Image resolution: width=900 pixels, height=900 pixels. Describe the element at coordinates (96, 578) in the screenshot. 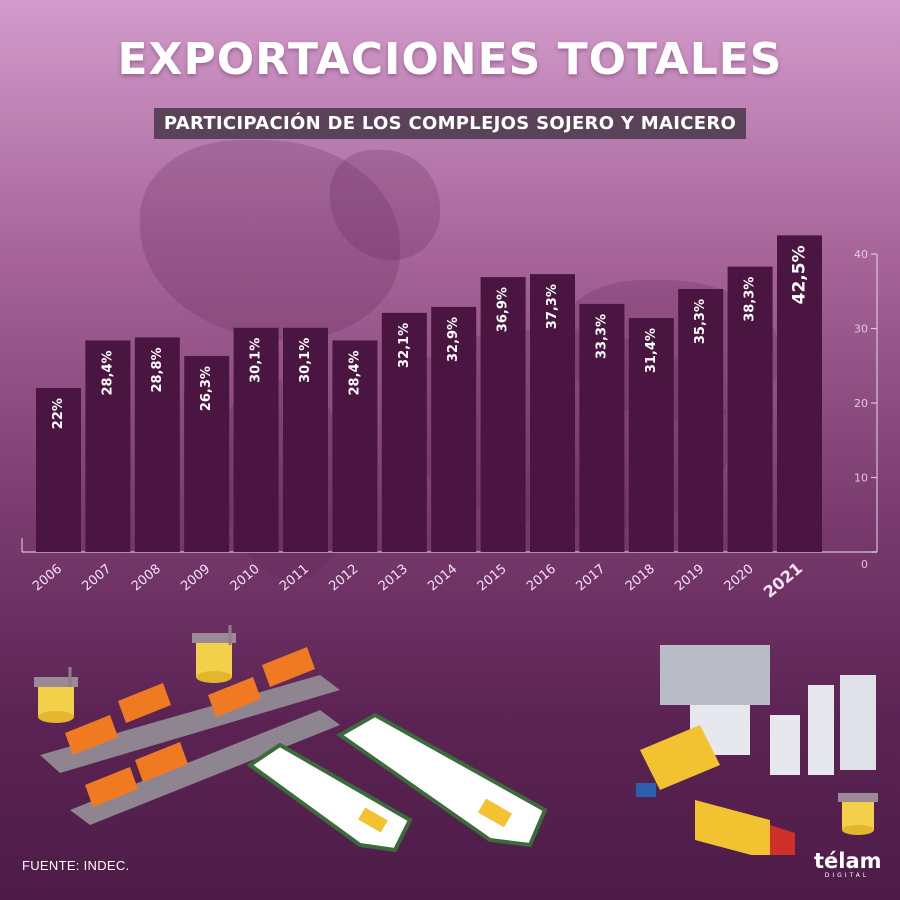

I see `x-tick-label: 2007` at that location.